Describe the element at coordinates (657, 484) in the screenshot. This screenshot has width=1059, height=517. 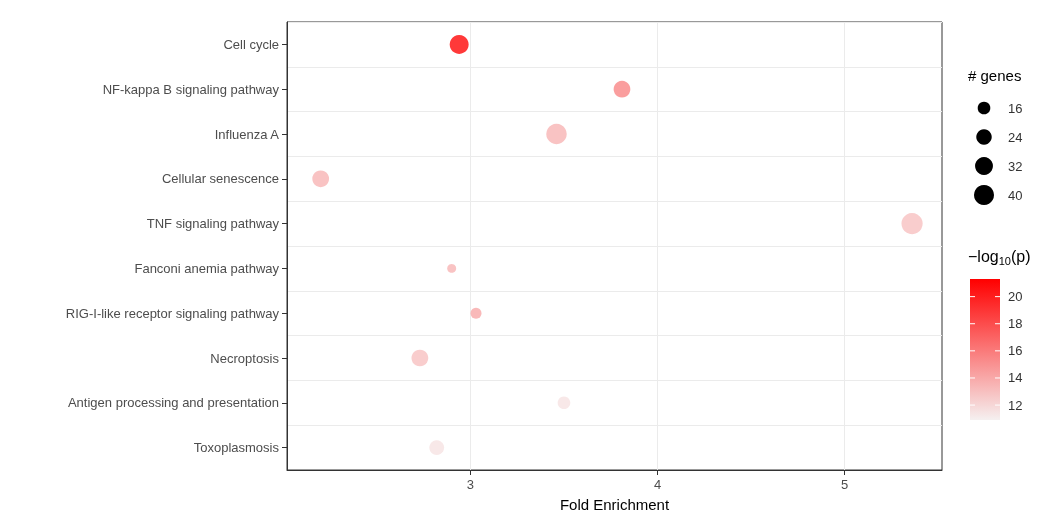
I see `x-tick-label: 4` at that location.